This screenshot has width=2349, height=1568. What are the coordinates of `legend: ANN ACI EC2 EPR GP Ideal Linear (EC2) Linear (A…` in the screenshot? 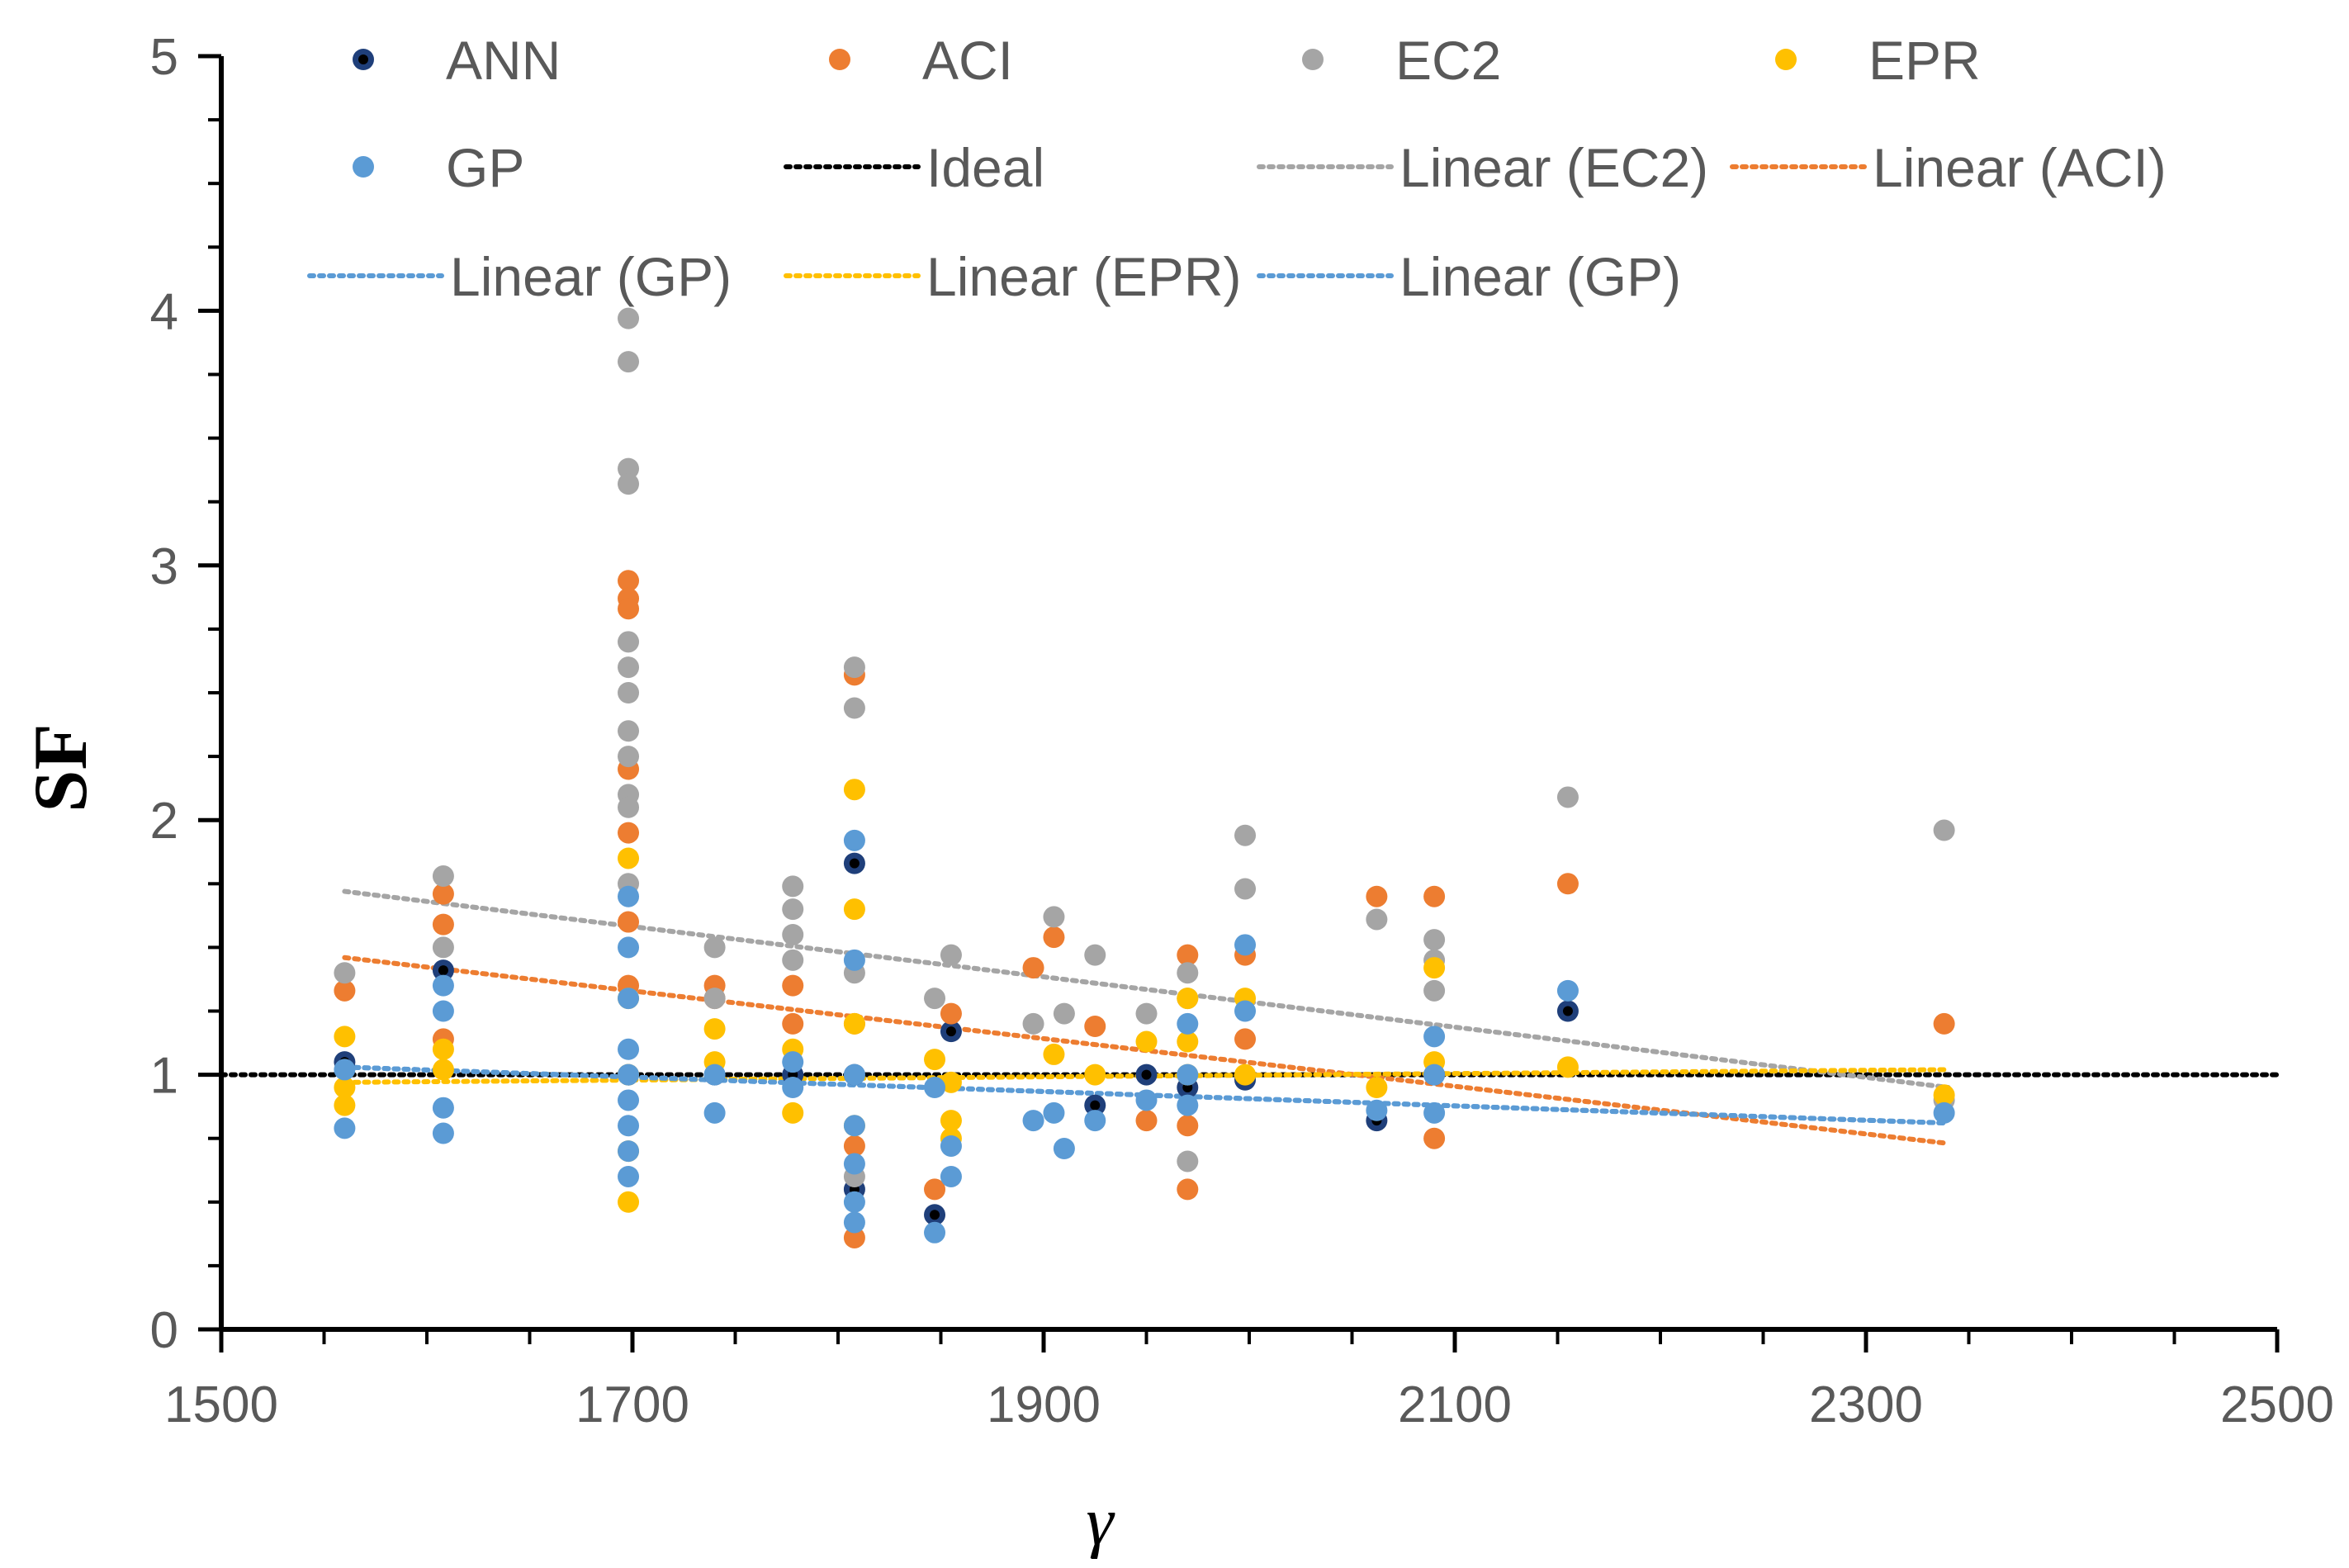 It's located at (1237, 168).